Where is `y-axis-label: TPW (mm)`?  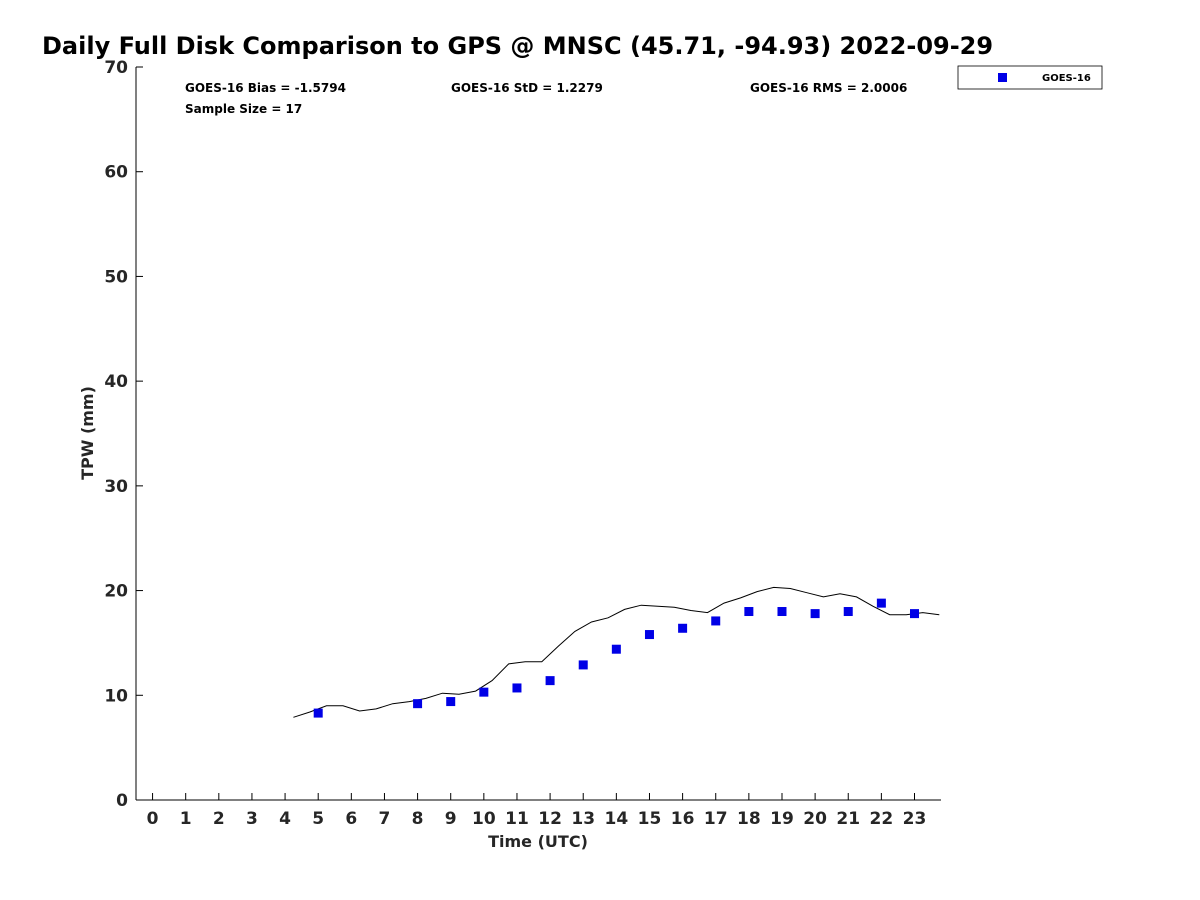 y-axis-label: TPW (mm) is located at coordinates (87, 433).